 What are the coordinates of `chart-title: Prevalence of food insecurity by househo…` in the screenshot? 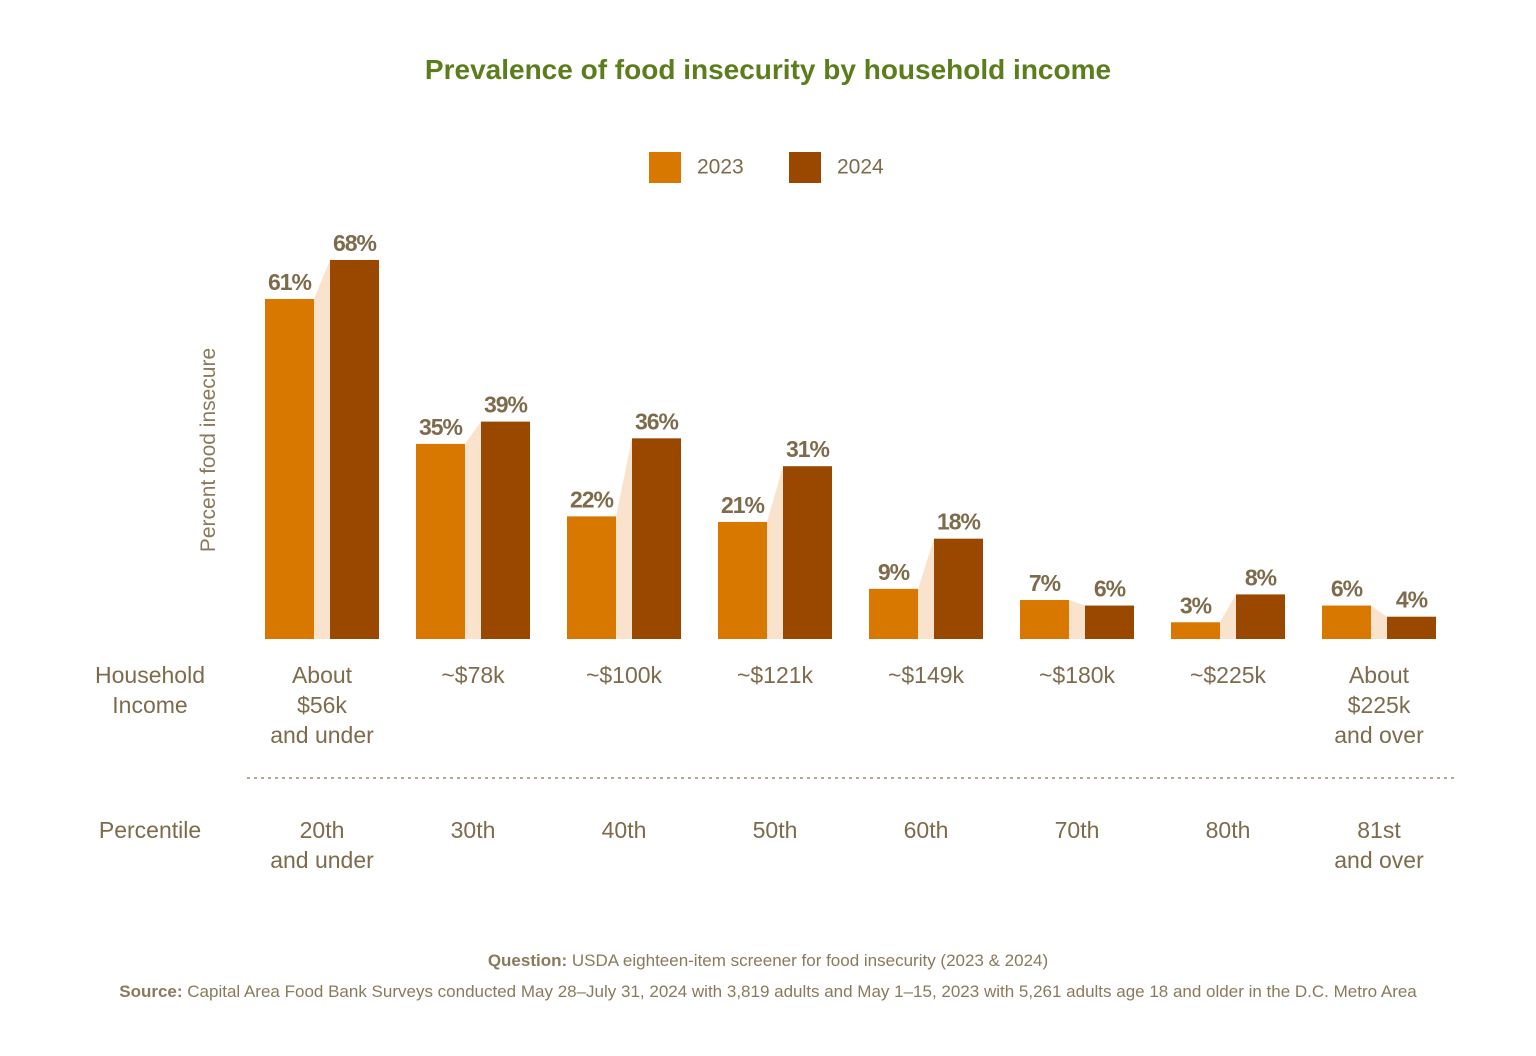 It's located at (768, 69).